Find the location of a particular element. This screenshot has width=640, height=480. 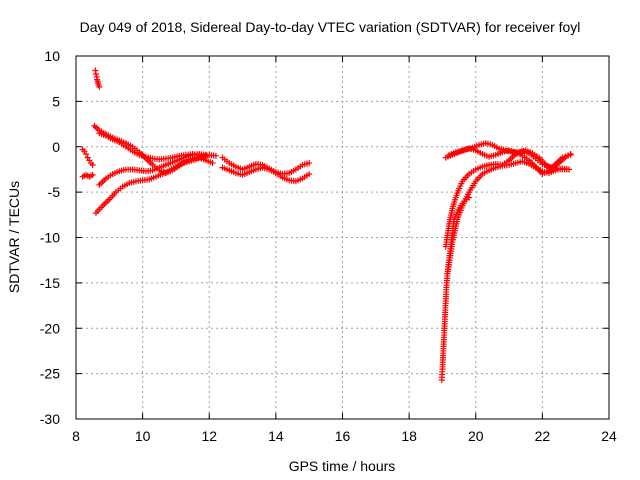

y-tick-label: -30 is located at coordinates (50, 419).